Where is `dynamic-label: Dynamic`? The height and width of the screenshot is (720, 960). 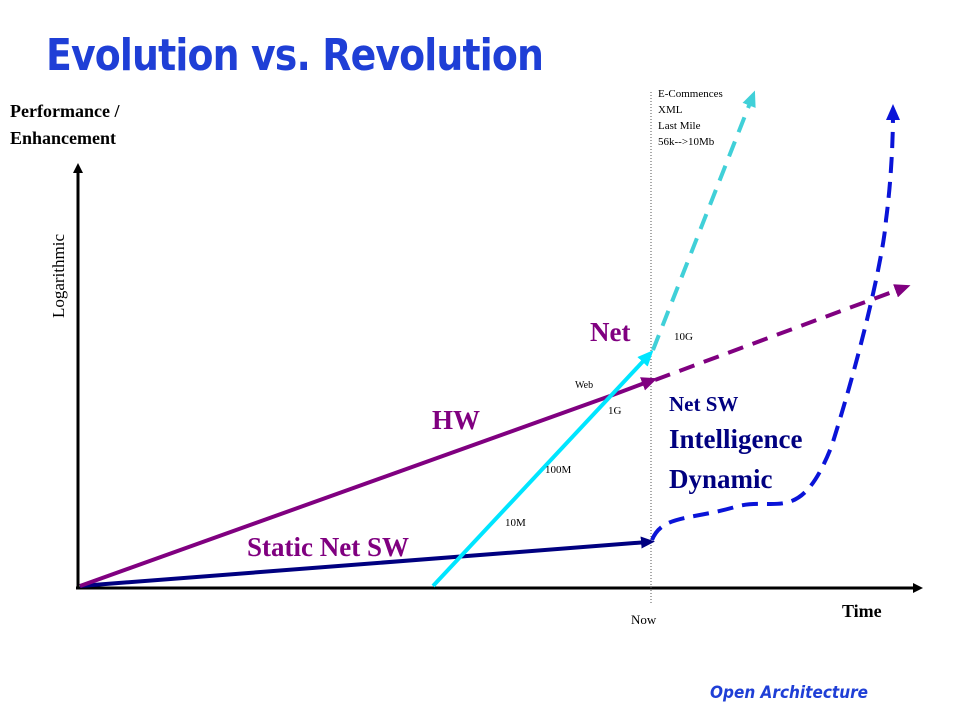
dynamic-label: Dynamic is located at coordinates (721, 479).